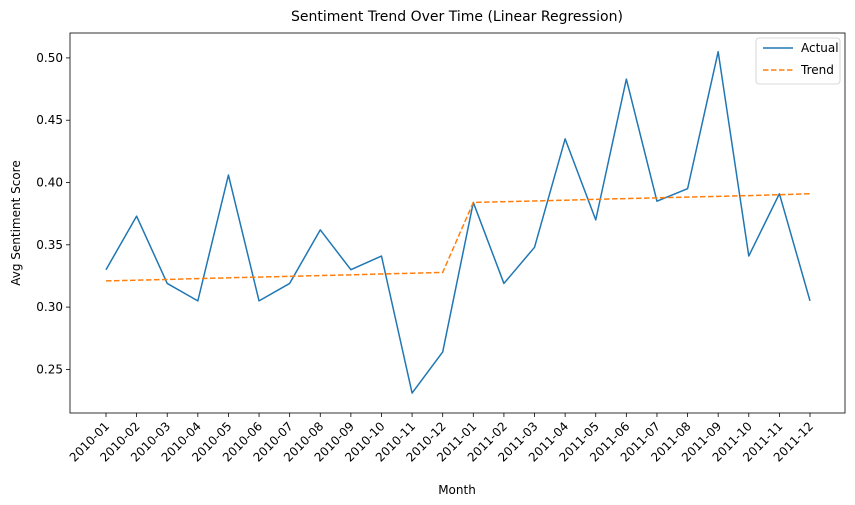 The width and height of the screenshot is (855, 505). Describe the element at coordinates (49, 183) in the screenshot. I see `y-tick-label: 0.40` at that location.